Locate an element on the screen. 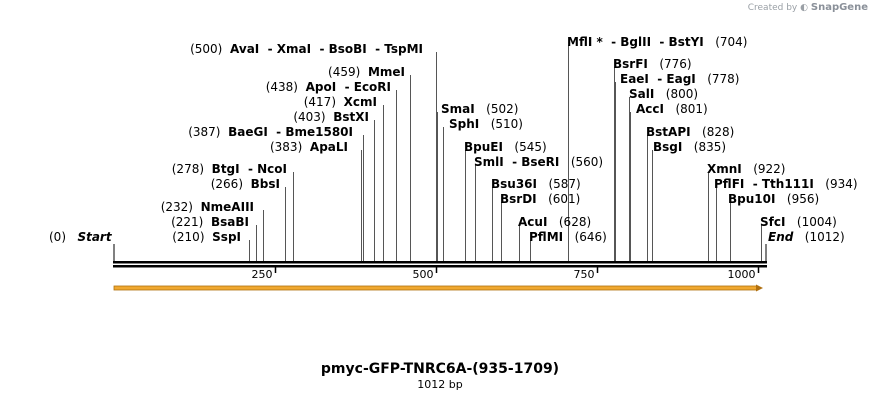  cut-site-label-bstapi: BstAPI (828) is located at coordinates (690, 132).